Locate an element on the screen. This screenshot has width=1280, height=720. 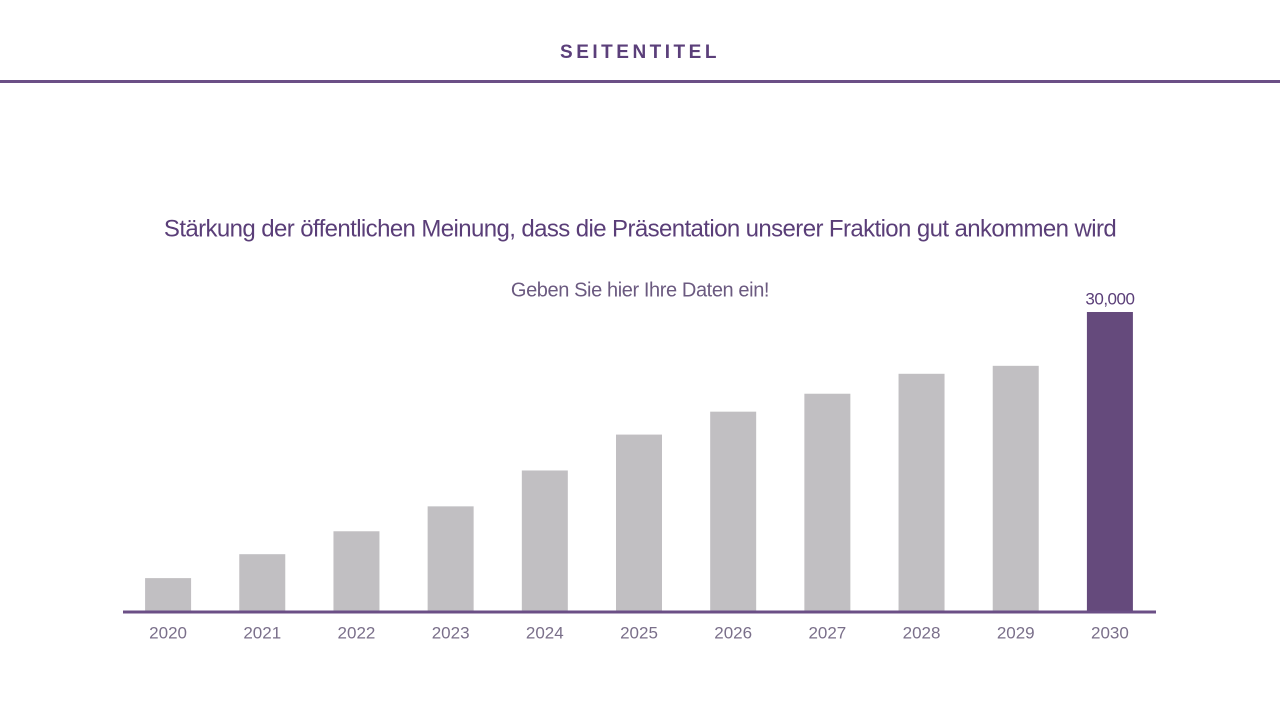
x-tick-label: 2026 is located at coordinates (733, 632).